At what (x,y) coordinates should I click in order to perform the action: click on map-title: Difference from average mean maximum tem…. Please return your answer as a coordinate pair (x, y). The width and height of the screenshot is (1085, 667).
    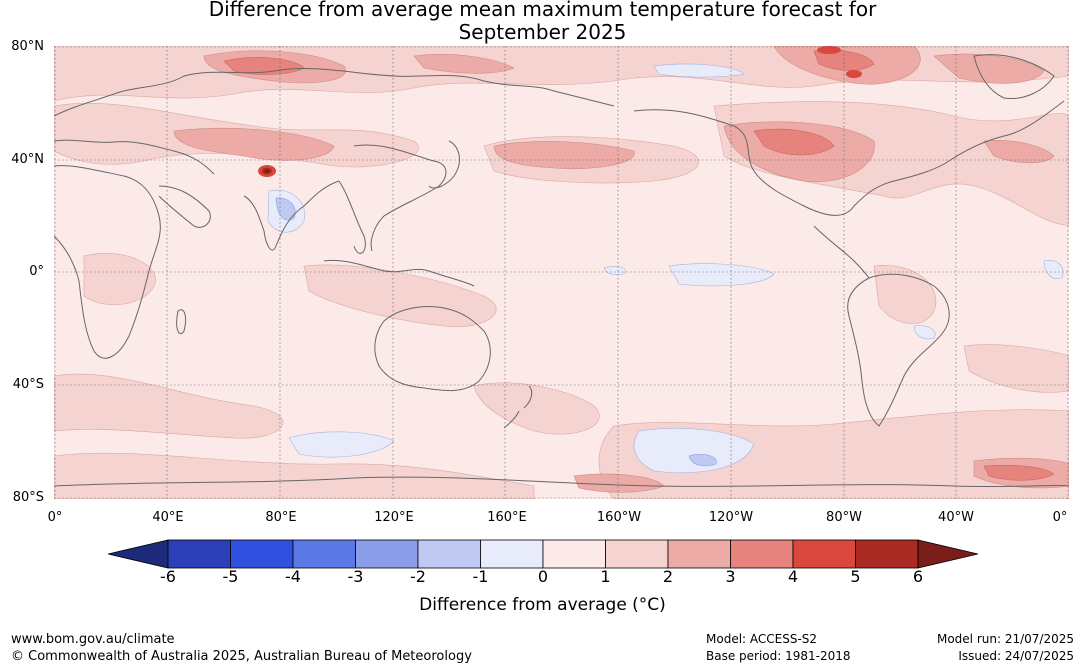
    Looking at the image, I should click on (542, 22).